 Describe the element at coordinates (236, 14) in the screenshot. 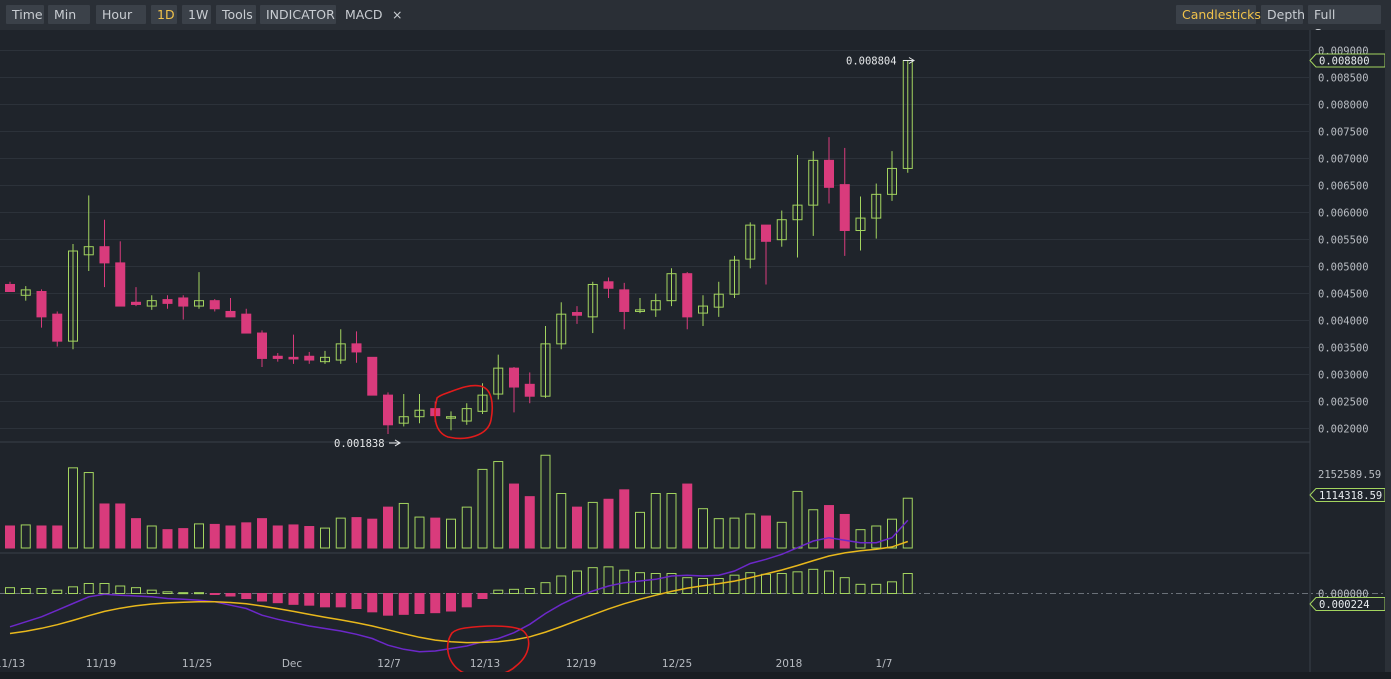

I see `tools-button: Tools` at that location.